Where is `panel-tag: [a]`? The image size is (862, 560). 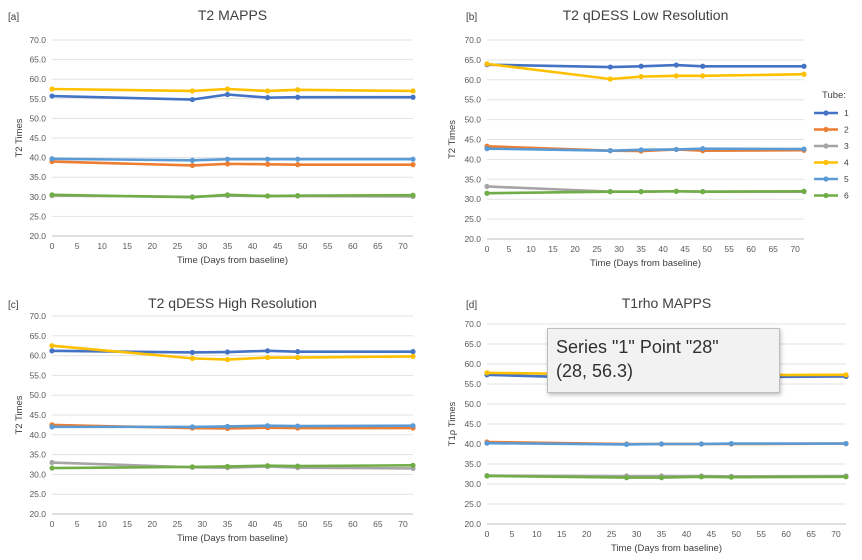
panel-tag: [a] is located at coordinates (13, 17).